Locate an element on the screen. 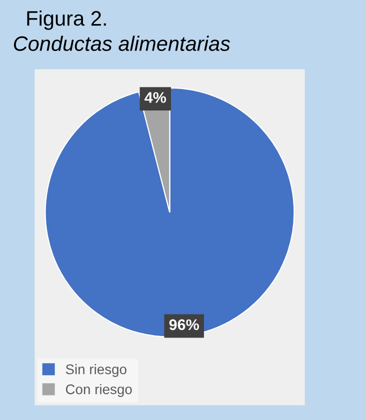 This screenshot has width=365, height=420. legend-label: Sin riesgo is located at coordinates (96, 370).